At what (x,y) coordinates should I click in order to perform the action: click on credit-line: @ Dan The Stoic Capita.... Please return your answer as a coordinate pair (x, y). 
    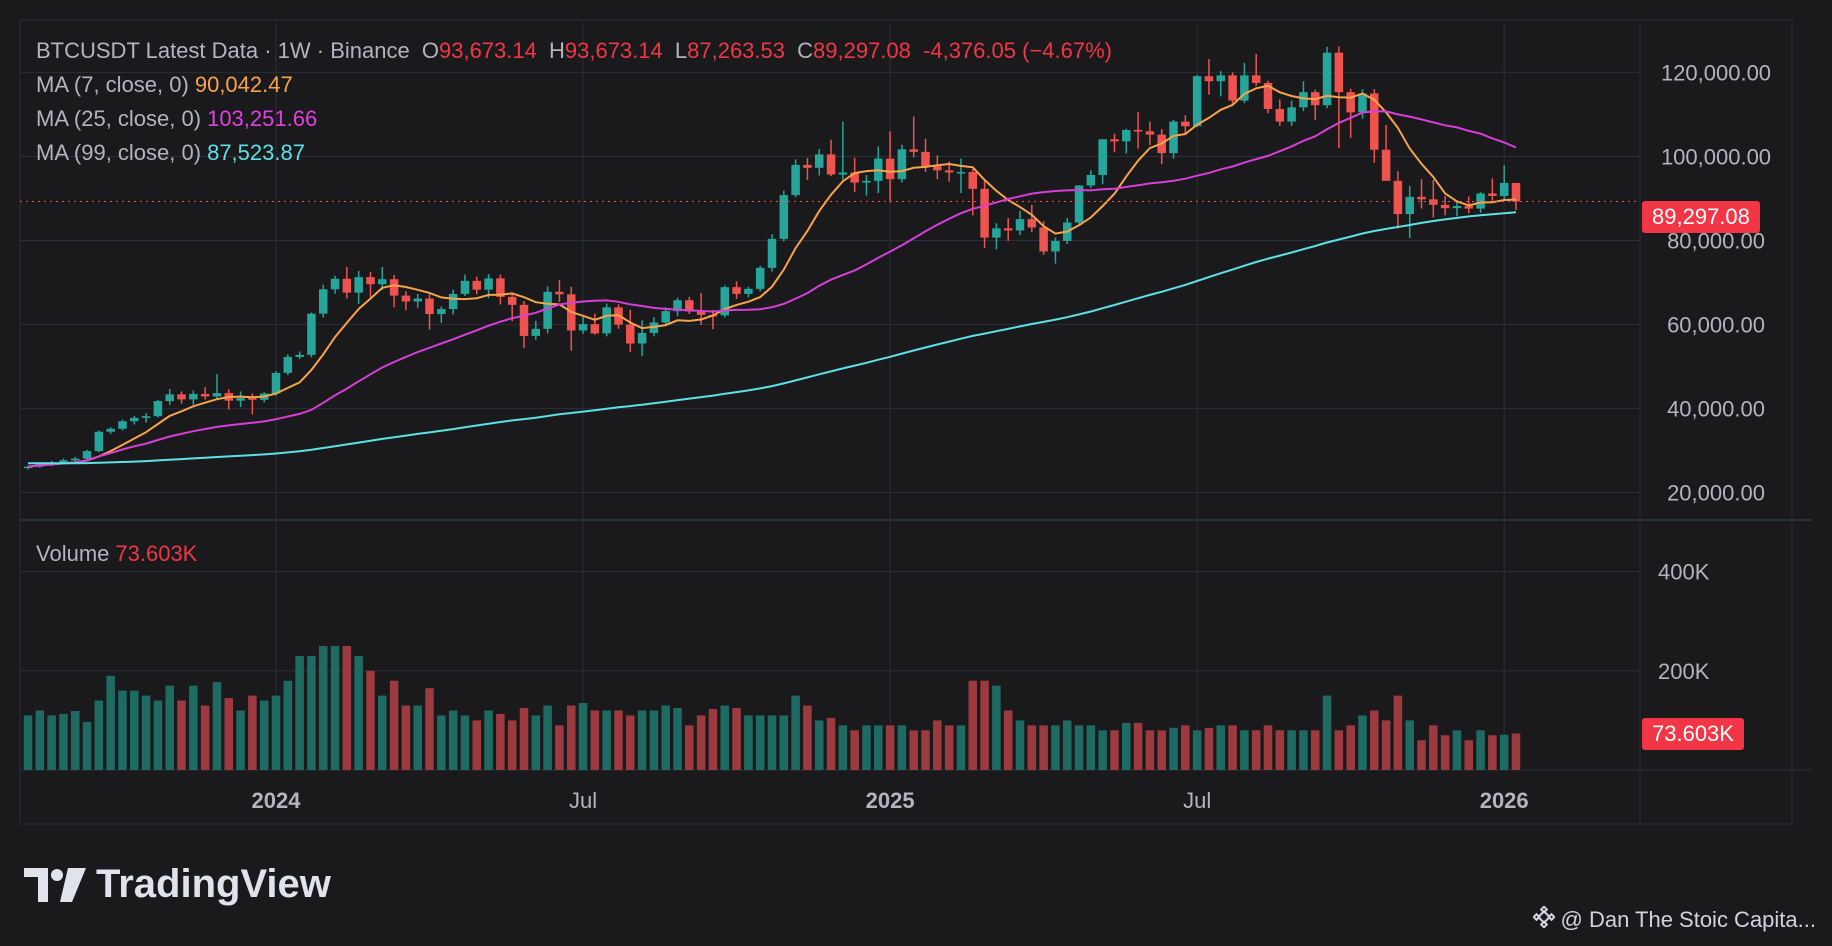
    Looking at the image, I should click on (1674, 919).